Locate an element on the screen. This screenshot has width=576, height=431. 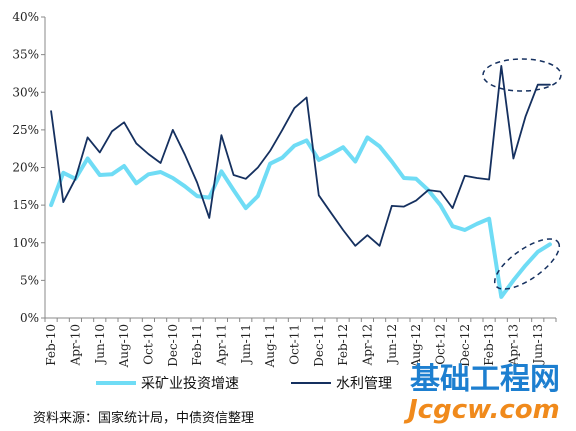
x-tick-label: Feb-13 is located at coordinates (489, 345).